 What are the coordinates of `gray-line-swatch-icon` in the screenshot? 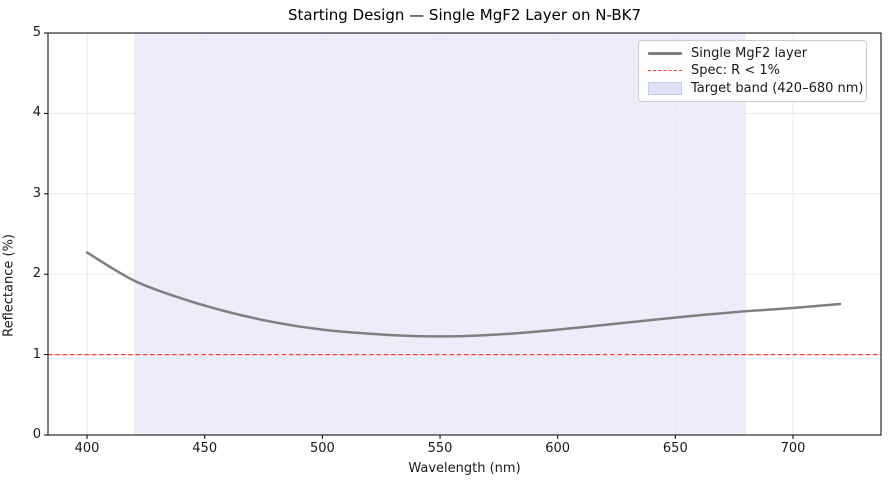 It's located at (665, 54).